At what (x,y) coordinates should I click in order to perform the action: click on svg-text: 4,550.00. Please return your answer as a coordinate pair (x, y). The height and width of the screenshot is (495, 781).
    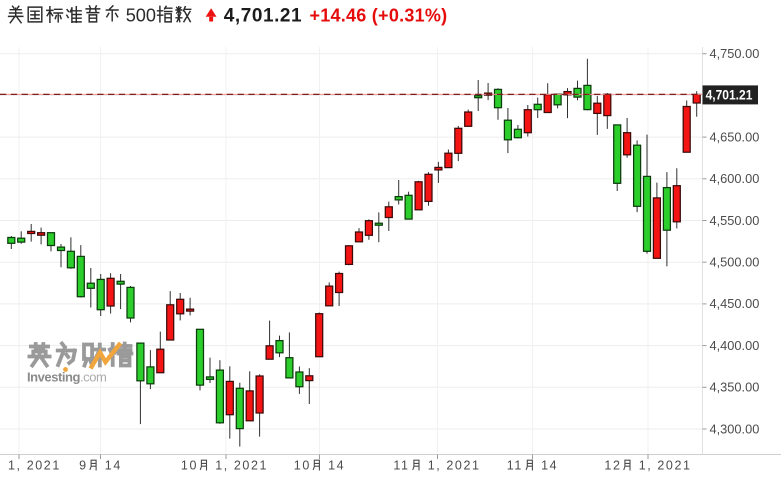
    Looking at the image, I should click on (735, 220).